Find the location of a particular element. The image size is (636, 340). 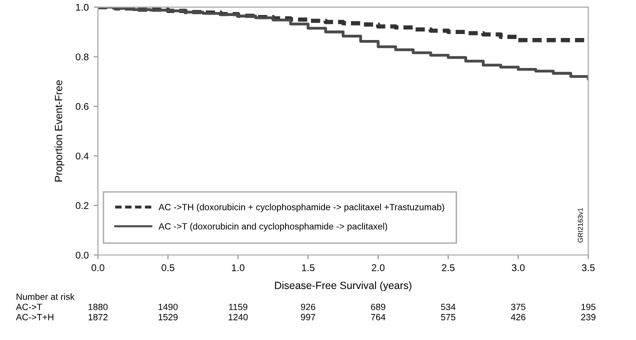

text: 1872 is located at coordinates (98, 317).